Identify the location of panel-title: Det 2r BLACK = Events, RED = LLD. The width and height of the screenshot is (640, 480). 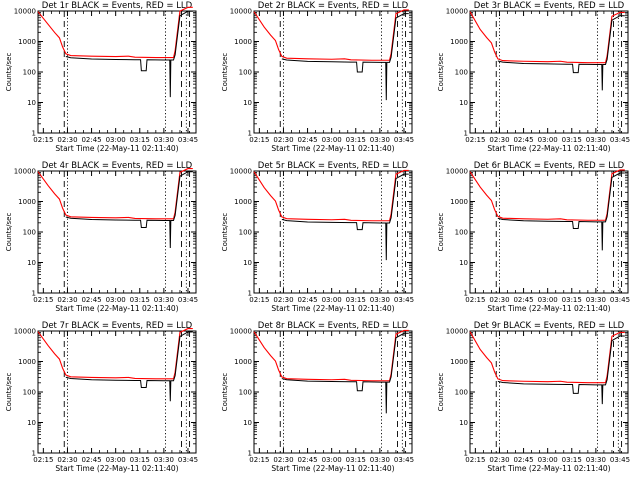
(333, 6).